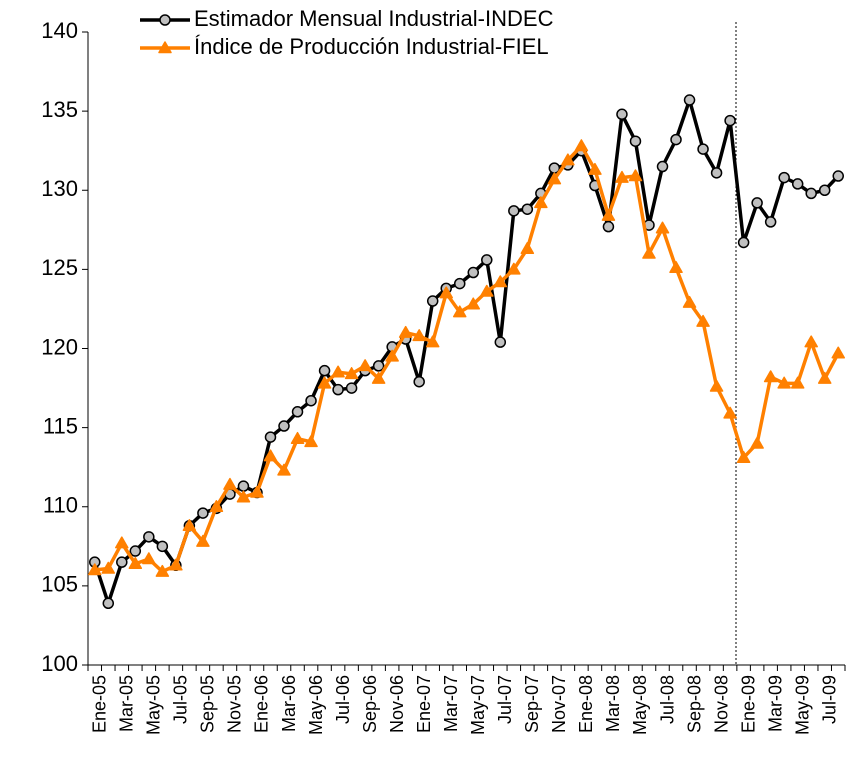 Image resolution: width=850 pixels, height=758 pixels. What do you see at coordinates (59, 109) in the screenshot?
I see `y-tick-label: 135` at bounding box center [59, 109].